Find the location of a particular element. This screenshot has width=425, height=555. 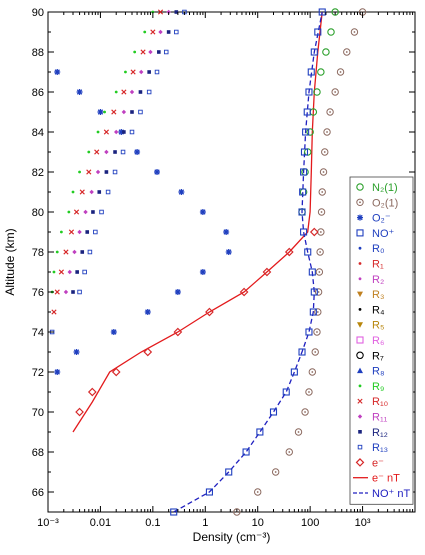

legend-label: R₈ is located at coordinates (378, 372).